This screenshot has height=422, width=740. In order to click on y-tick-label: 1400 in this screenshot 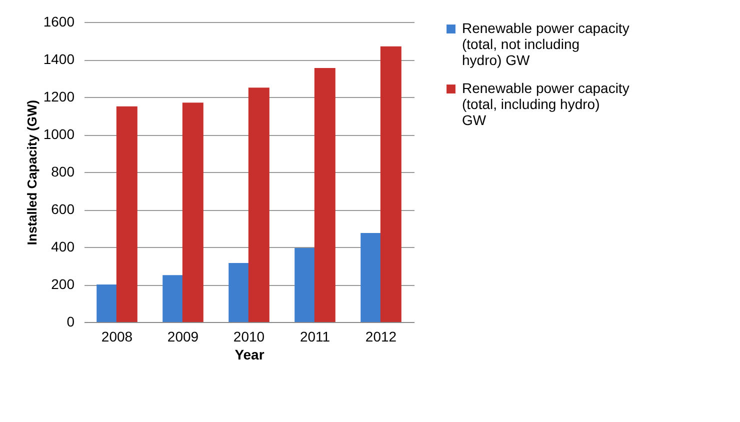, I will do `click(59, 59)`.